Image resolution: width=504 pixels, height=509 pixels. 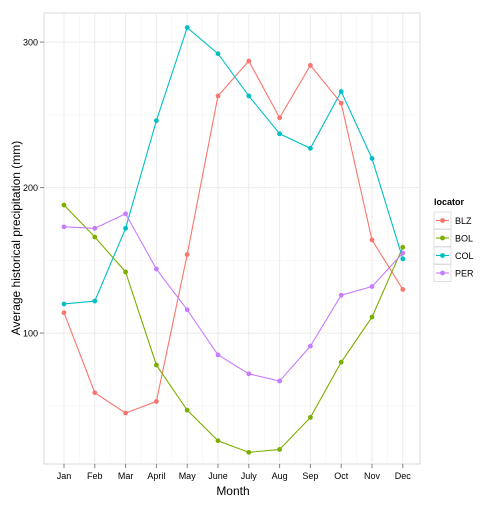 I want to click on x-tick-label: Mar, so click(x=126, y=476).